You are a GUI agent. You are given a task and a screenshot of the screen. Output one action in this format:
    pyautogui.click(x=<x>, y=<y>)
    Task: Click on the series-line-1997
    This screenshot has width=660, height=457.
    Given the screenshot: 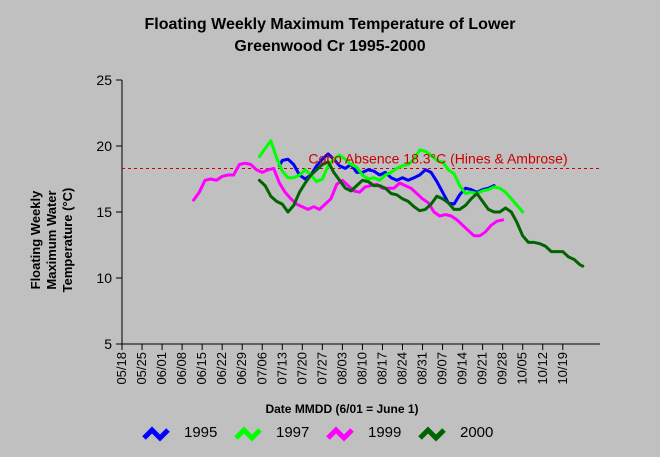 What is the action you would take?
    pyautogui.click(x=391, y=176)
    